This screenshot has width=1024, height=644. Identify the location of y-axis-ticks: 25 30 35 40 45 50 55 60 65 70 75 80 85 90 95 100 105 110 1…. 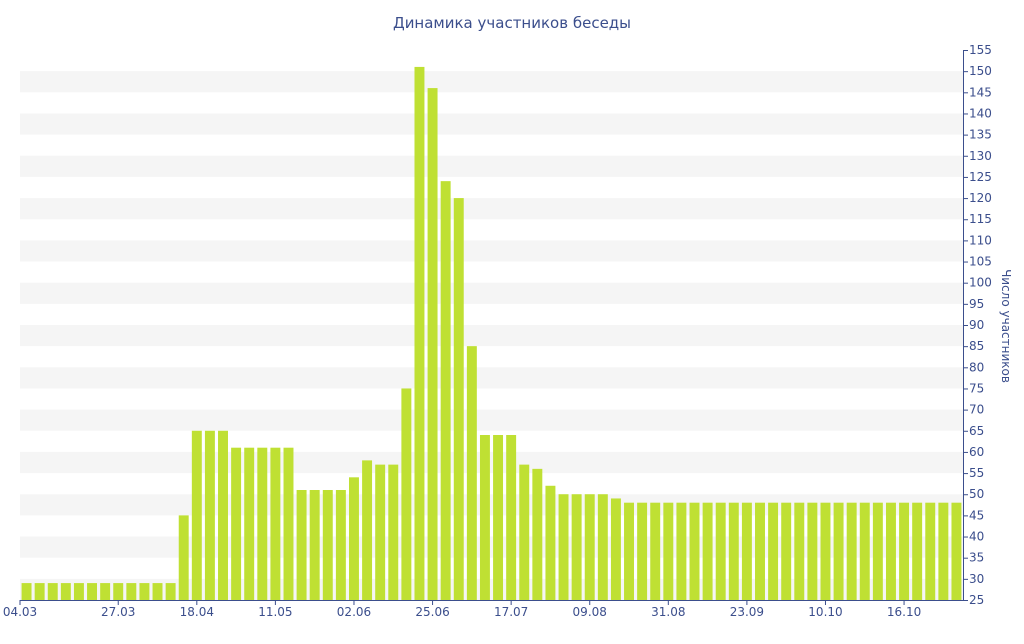
(977, 325).